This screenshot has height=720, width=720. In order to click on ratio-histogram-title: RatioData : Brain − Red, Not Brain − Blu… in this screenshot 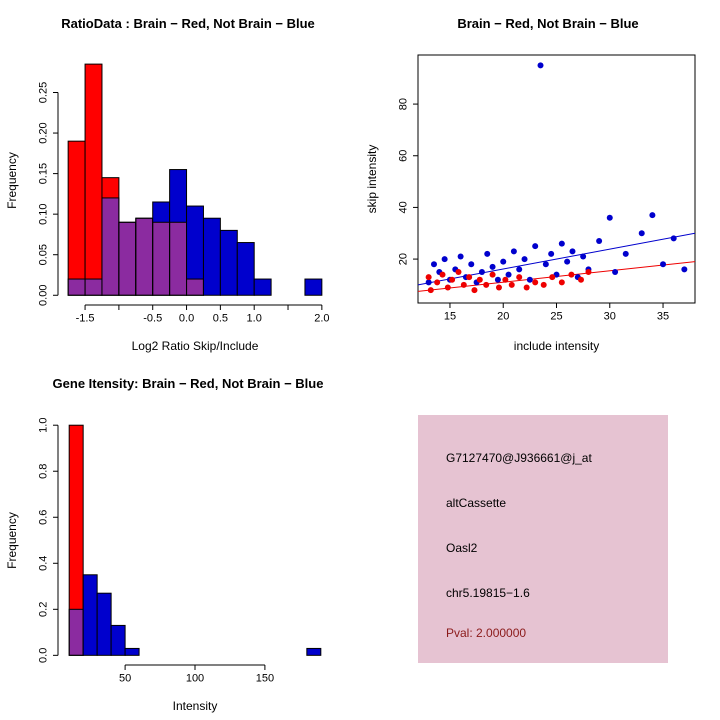, I will do `click(188, 23)`.